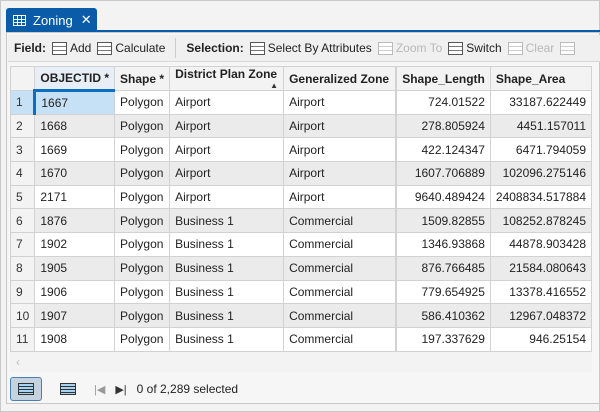  What do you see at coordinates (540, 221) in the screenshot?
I see `shape-area-cell: 108252.878245` at bounding box center [540, 221].